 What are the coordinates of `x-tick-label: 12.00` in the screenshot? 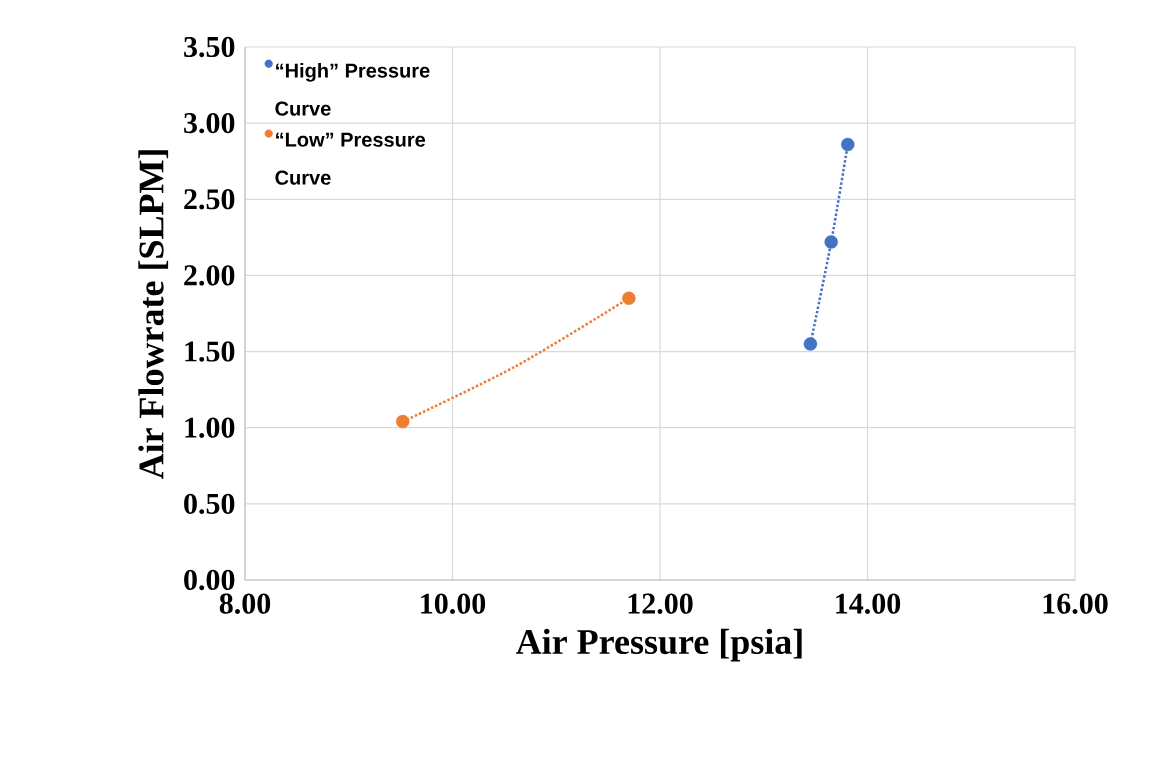 It's located at (660, 603).